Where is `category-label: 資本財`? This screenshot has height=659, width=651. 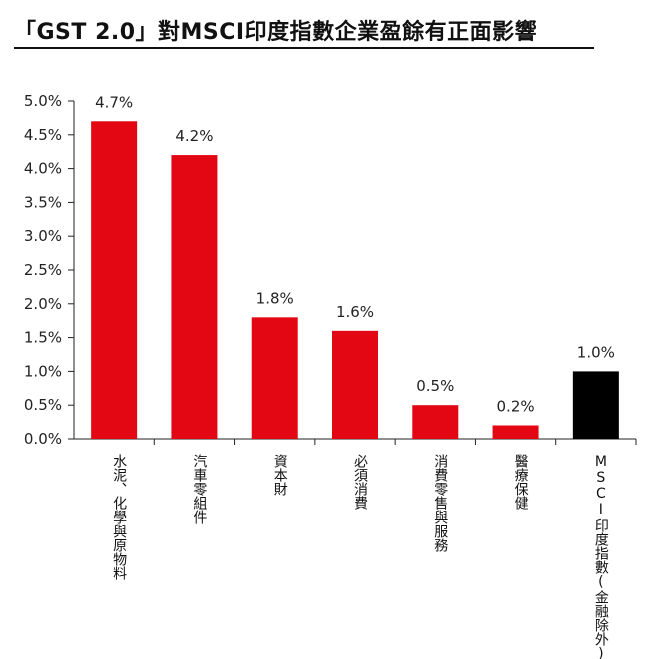 category-label: 資本財 is located at coordinates (280, 475).